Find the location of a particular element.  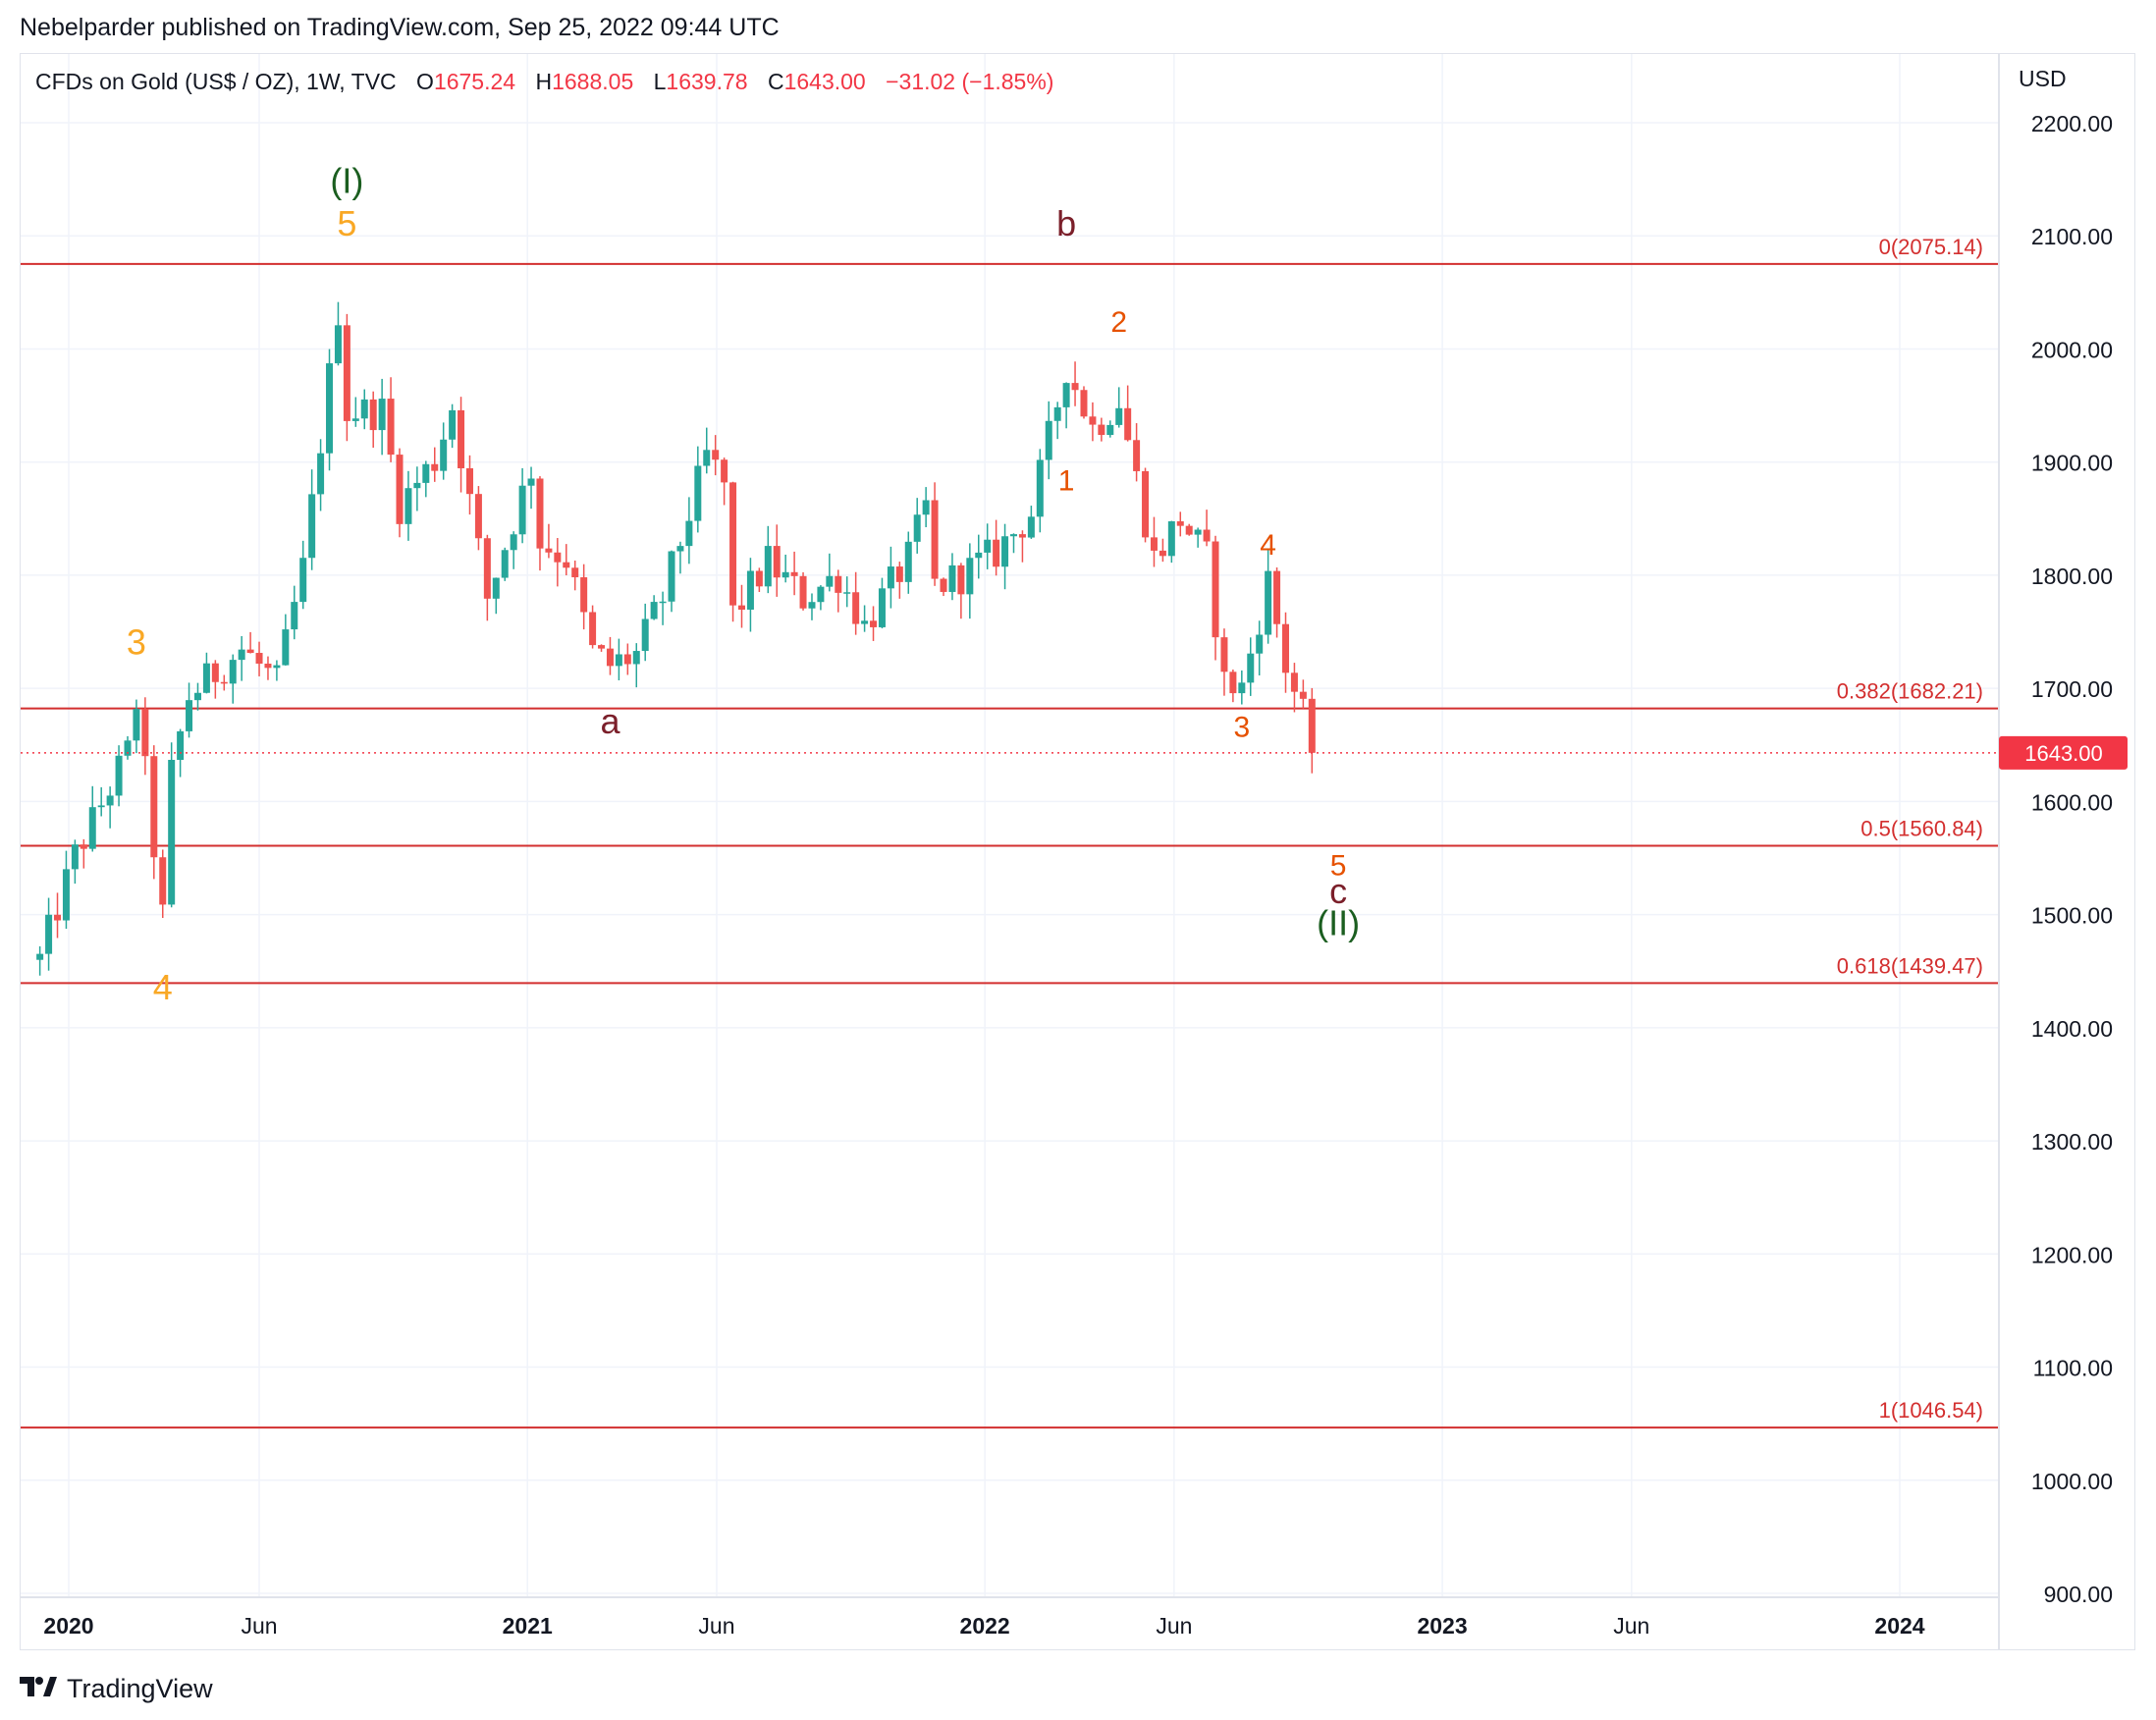

time-axis: 2020 Jun 2021 Jun 2022 Jun 2023 Jun 2024 is located at coordinates (1010, 1617).